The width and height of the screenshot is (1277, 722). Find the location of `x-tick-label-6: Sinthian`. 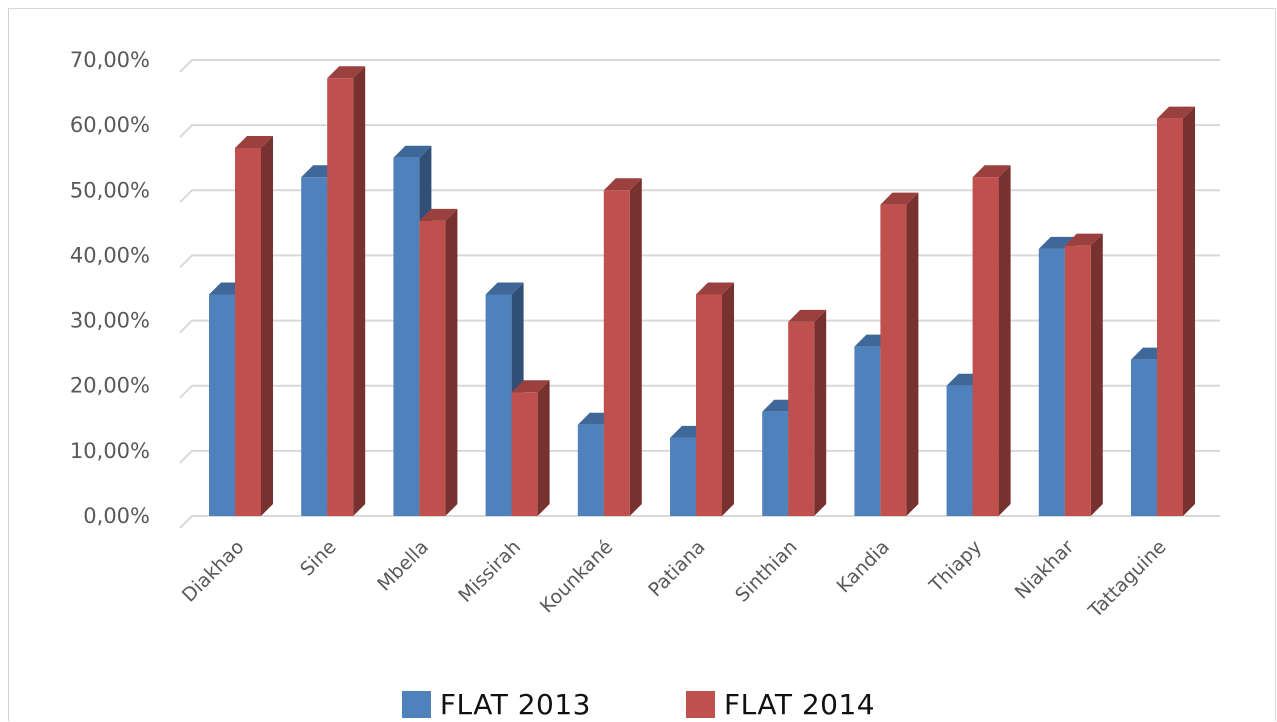

x-tick-label-6: Sinthian is located at coordinates (766, 571).